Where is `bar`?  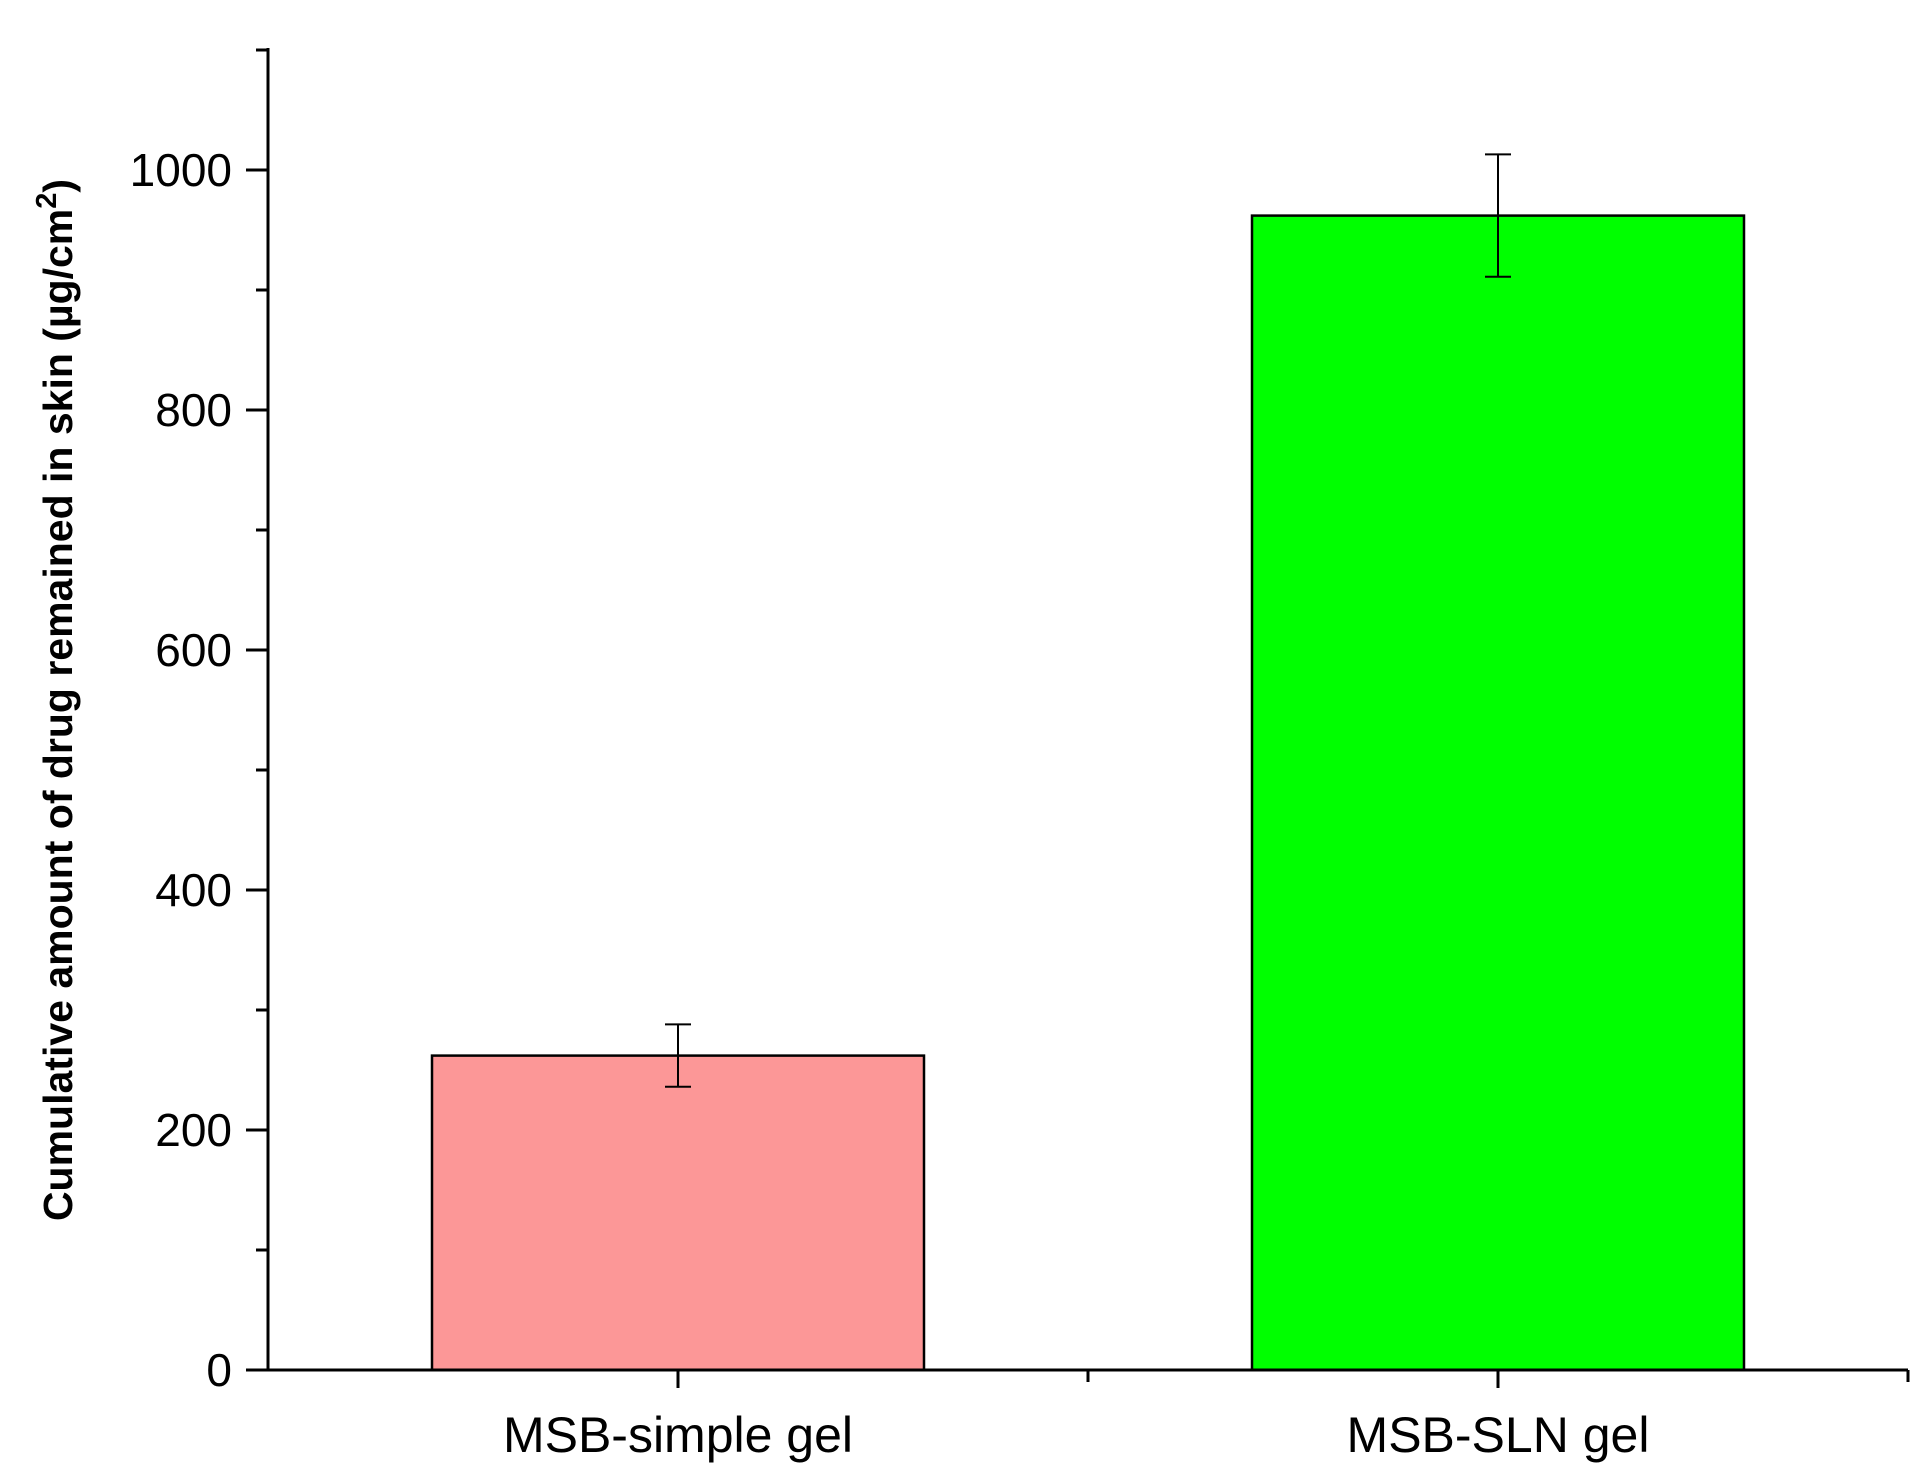 bar is located at coordinates (678, 1213).